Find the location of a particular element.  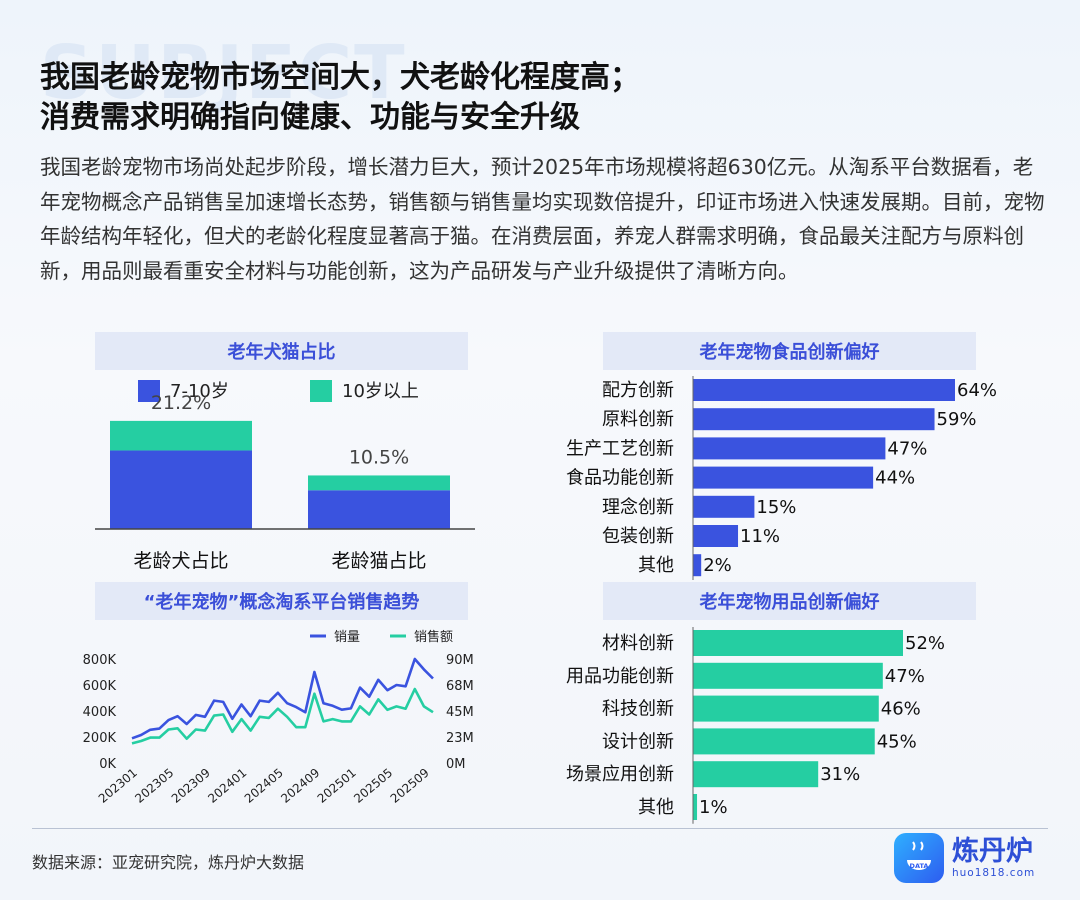

brand-logo-icon: DATA is located at coordinates (919, 858).